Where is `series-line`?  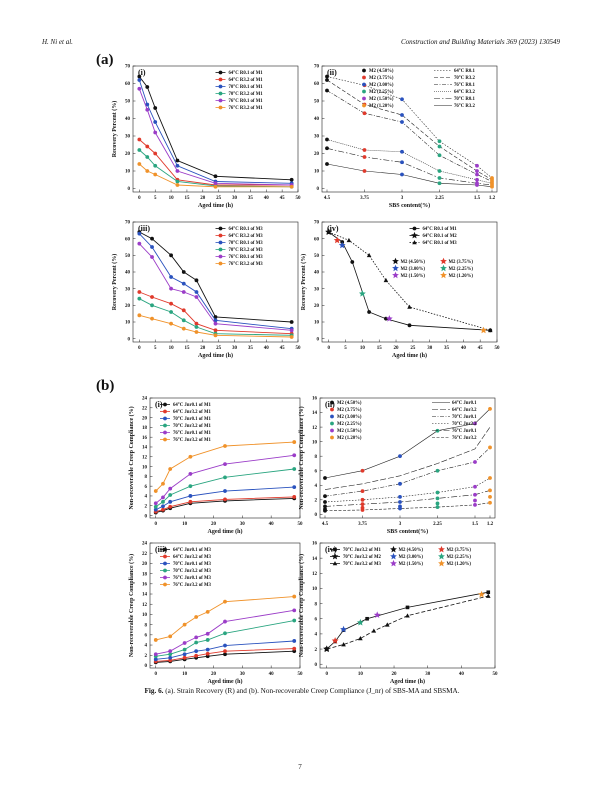
series-line is located at coordinates (215, 128).